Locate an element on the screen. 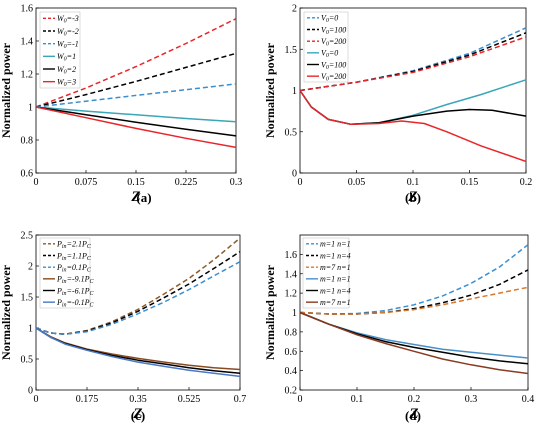  panel-c-x-tick-label: 0.525 is located at coordinates (189, 399).